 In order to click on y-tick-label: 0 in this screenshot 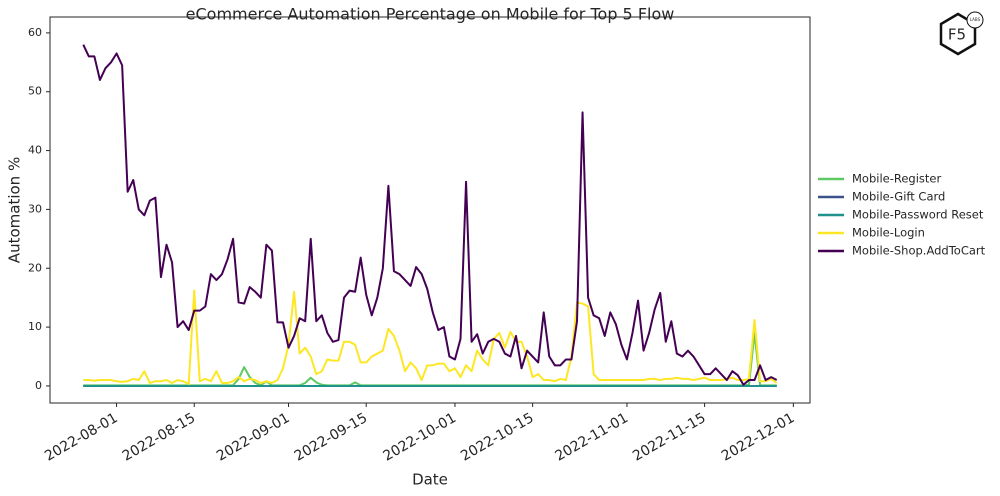, I will do `click(38, 385)`.